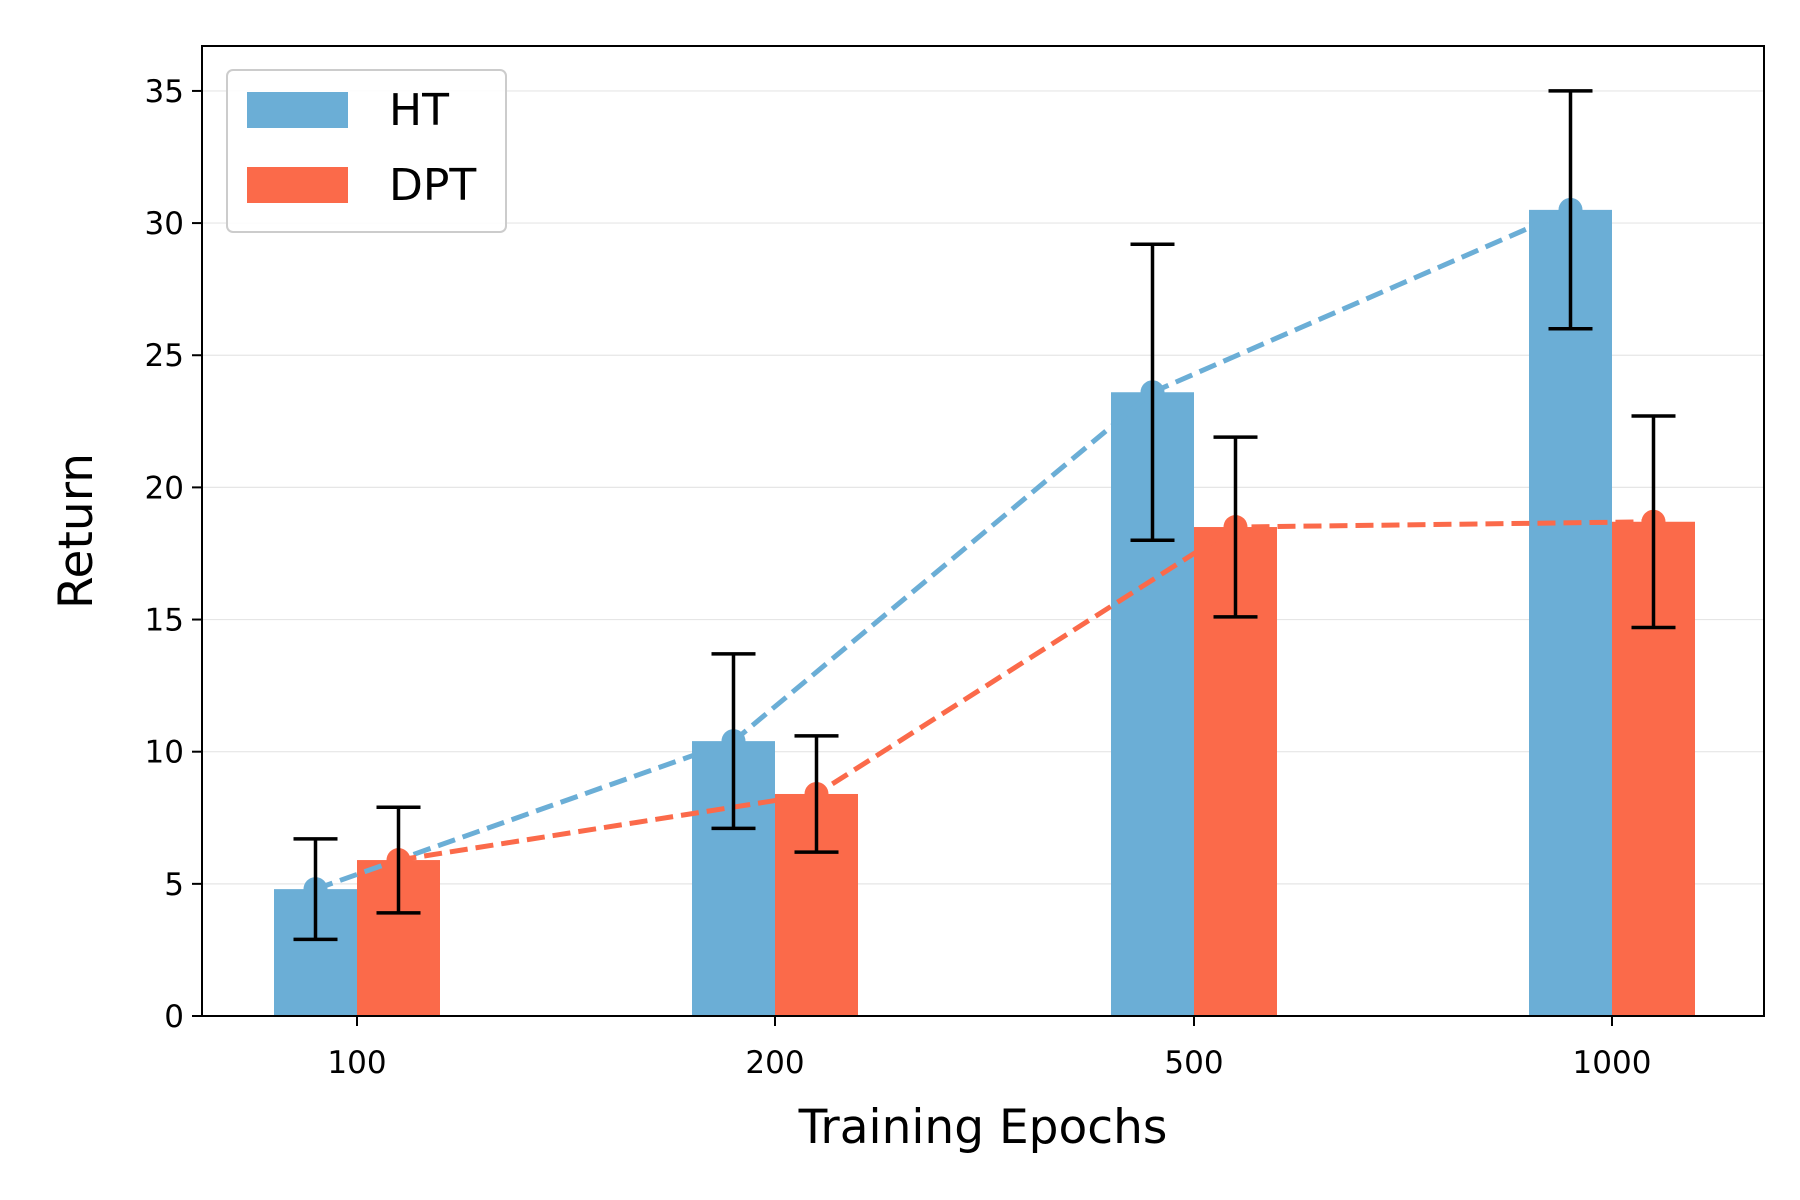  What do you see at coordinates (174, 885) in the screenshot?
I see `y-tick-label-5: 5` at bounding box center [174, 885].